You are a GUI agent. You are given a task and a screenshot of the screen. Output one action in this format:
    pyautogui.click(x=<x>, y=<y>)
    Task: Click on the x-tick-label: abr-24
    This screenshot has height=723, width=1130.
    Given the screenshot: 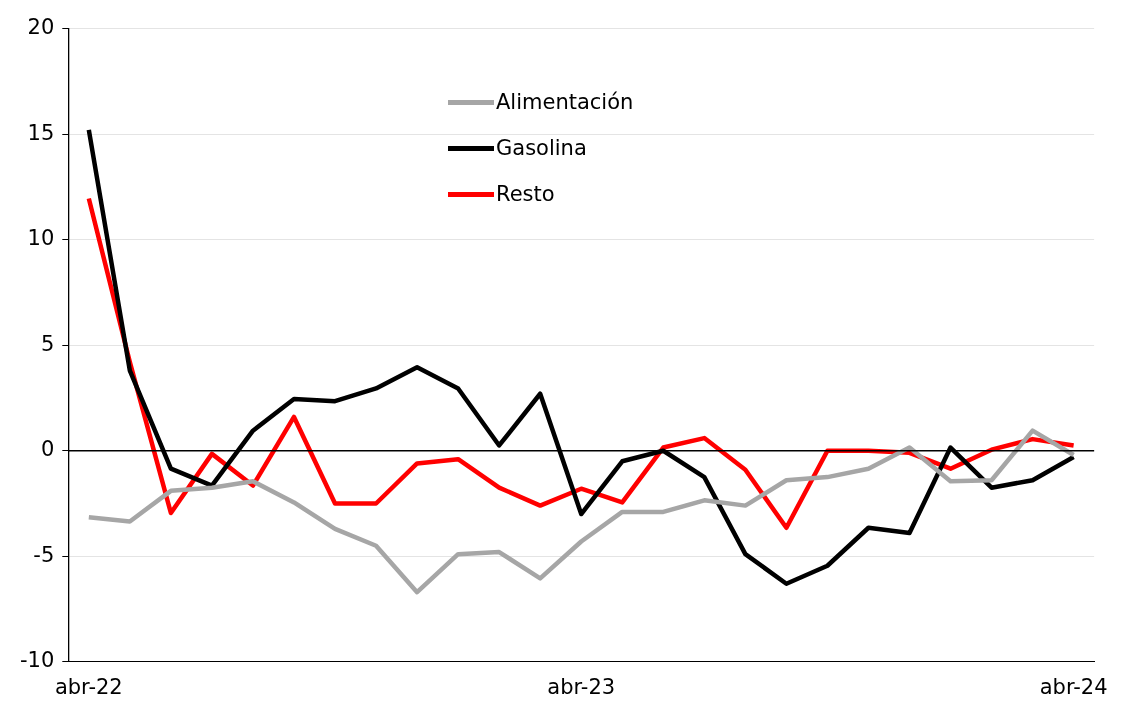 What is the action you would take?
    pyautogui.click(x=1073, y=686)
    